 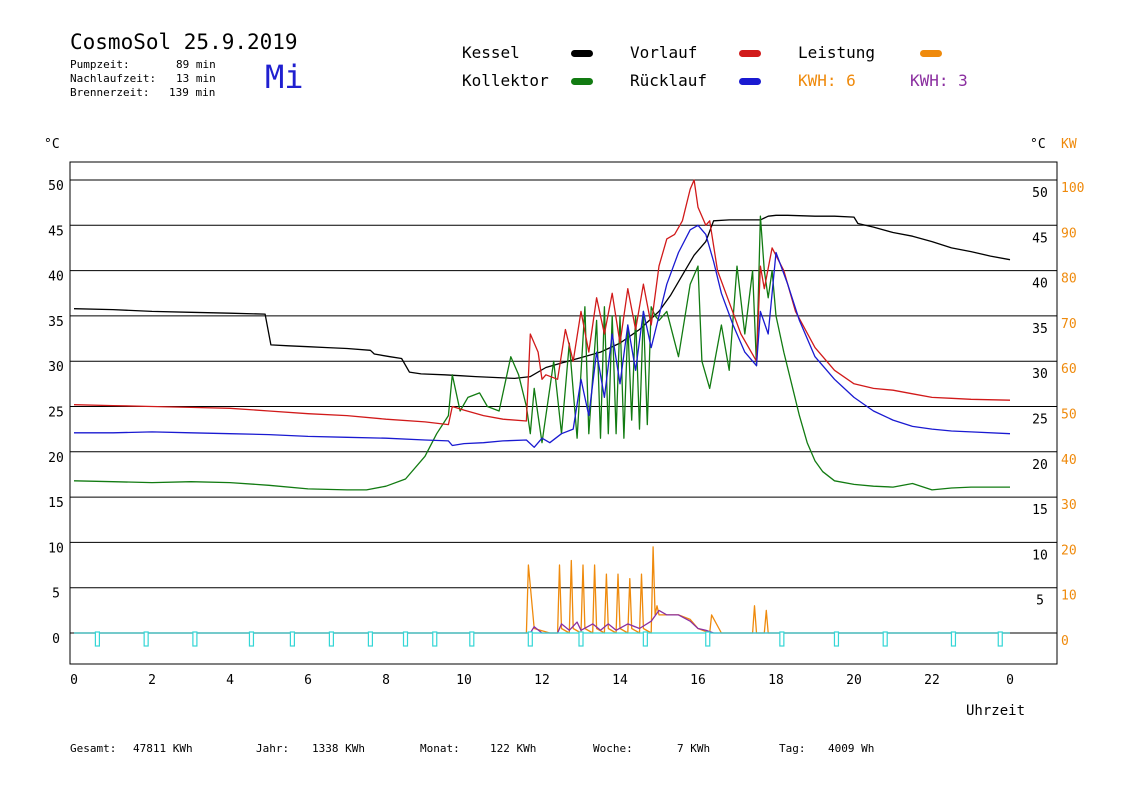 What do you see at coordinates (152, 680) in the screenshot?
I see `x-tick: 2` at bounding box center [152, 680].